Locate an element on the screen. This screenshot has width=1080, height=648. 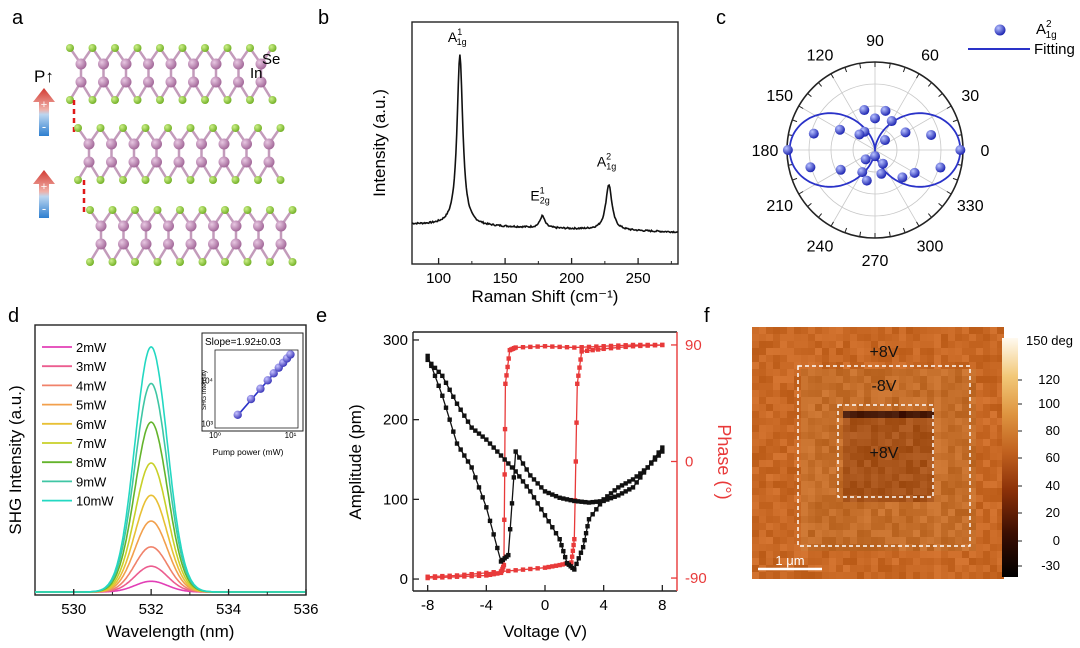
inset-x-tick-label: 10⁰ is located at coordinates (215, 435).